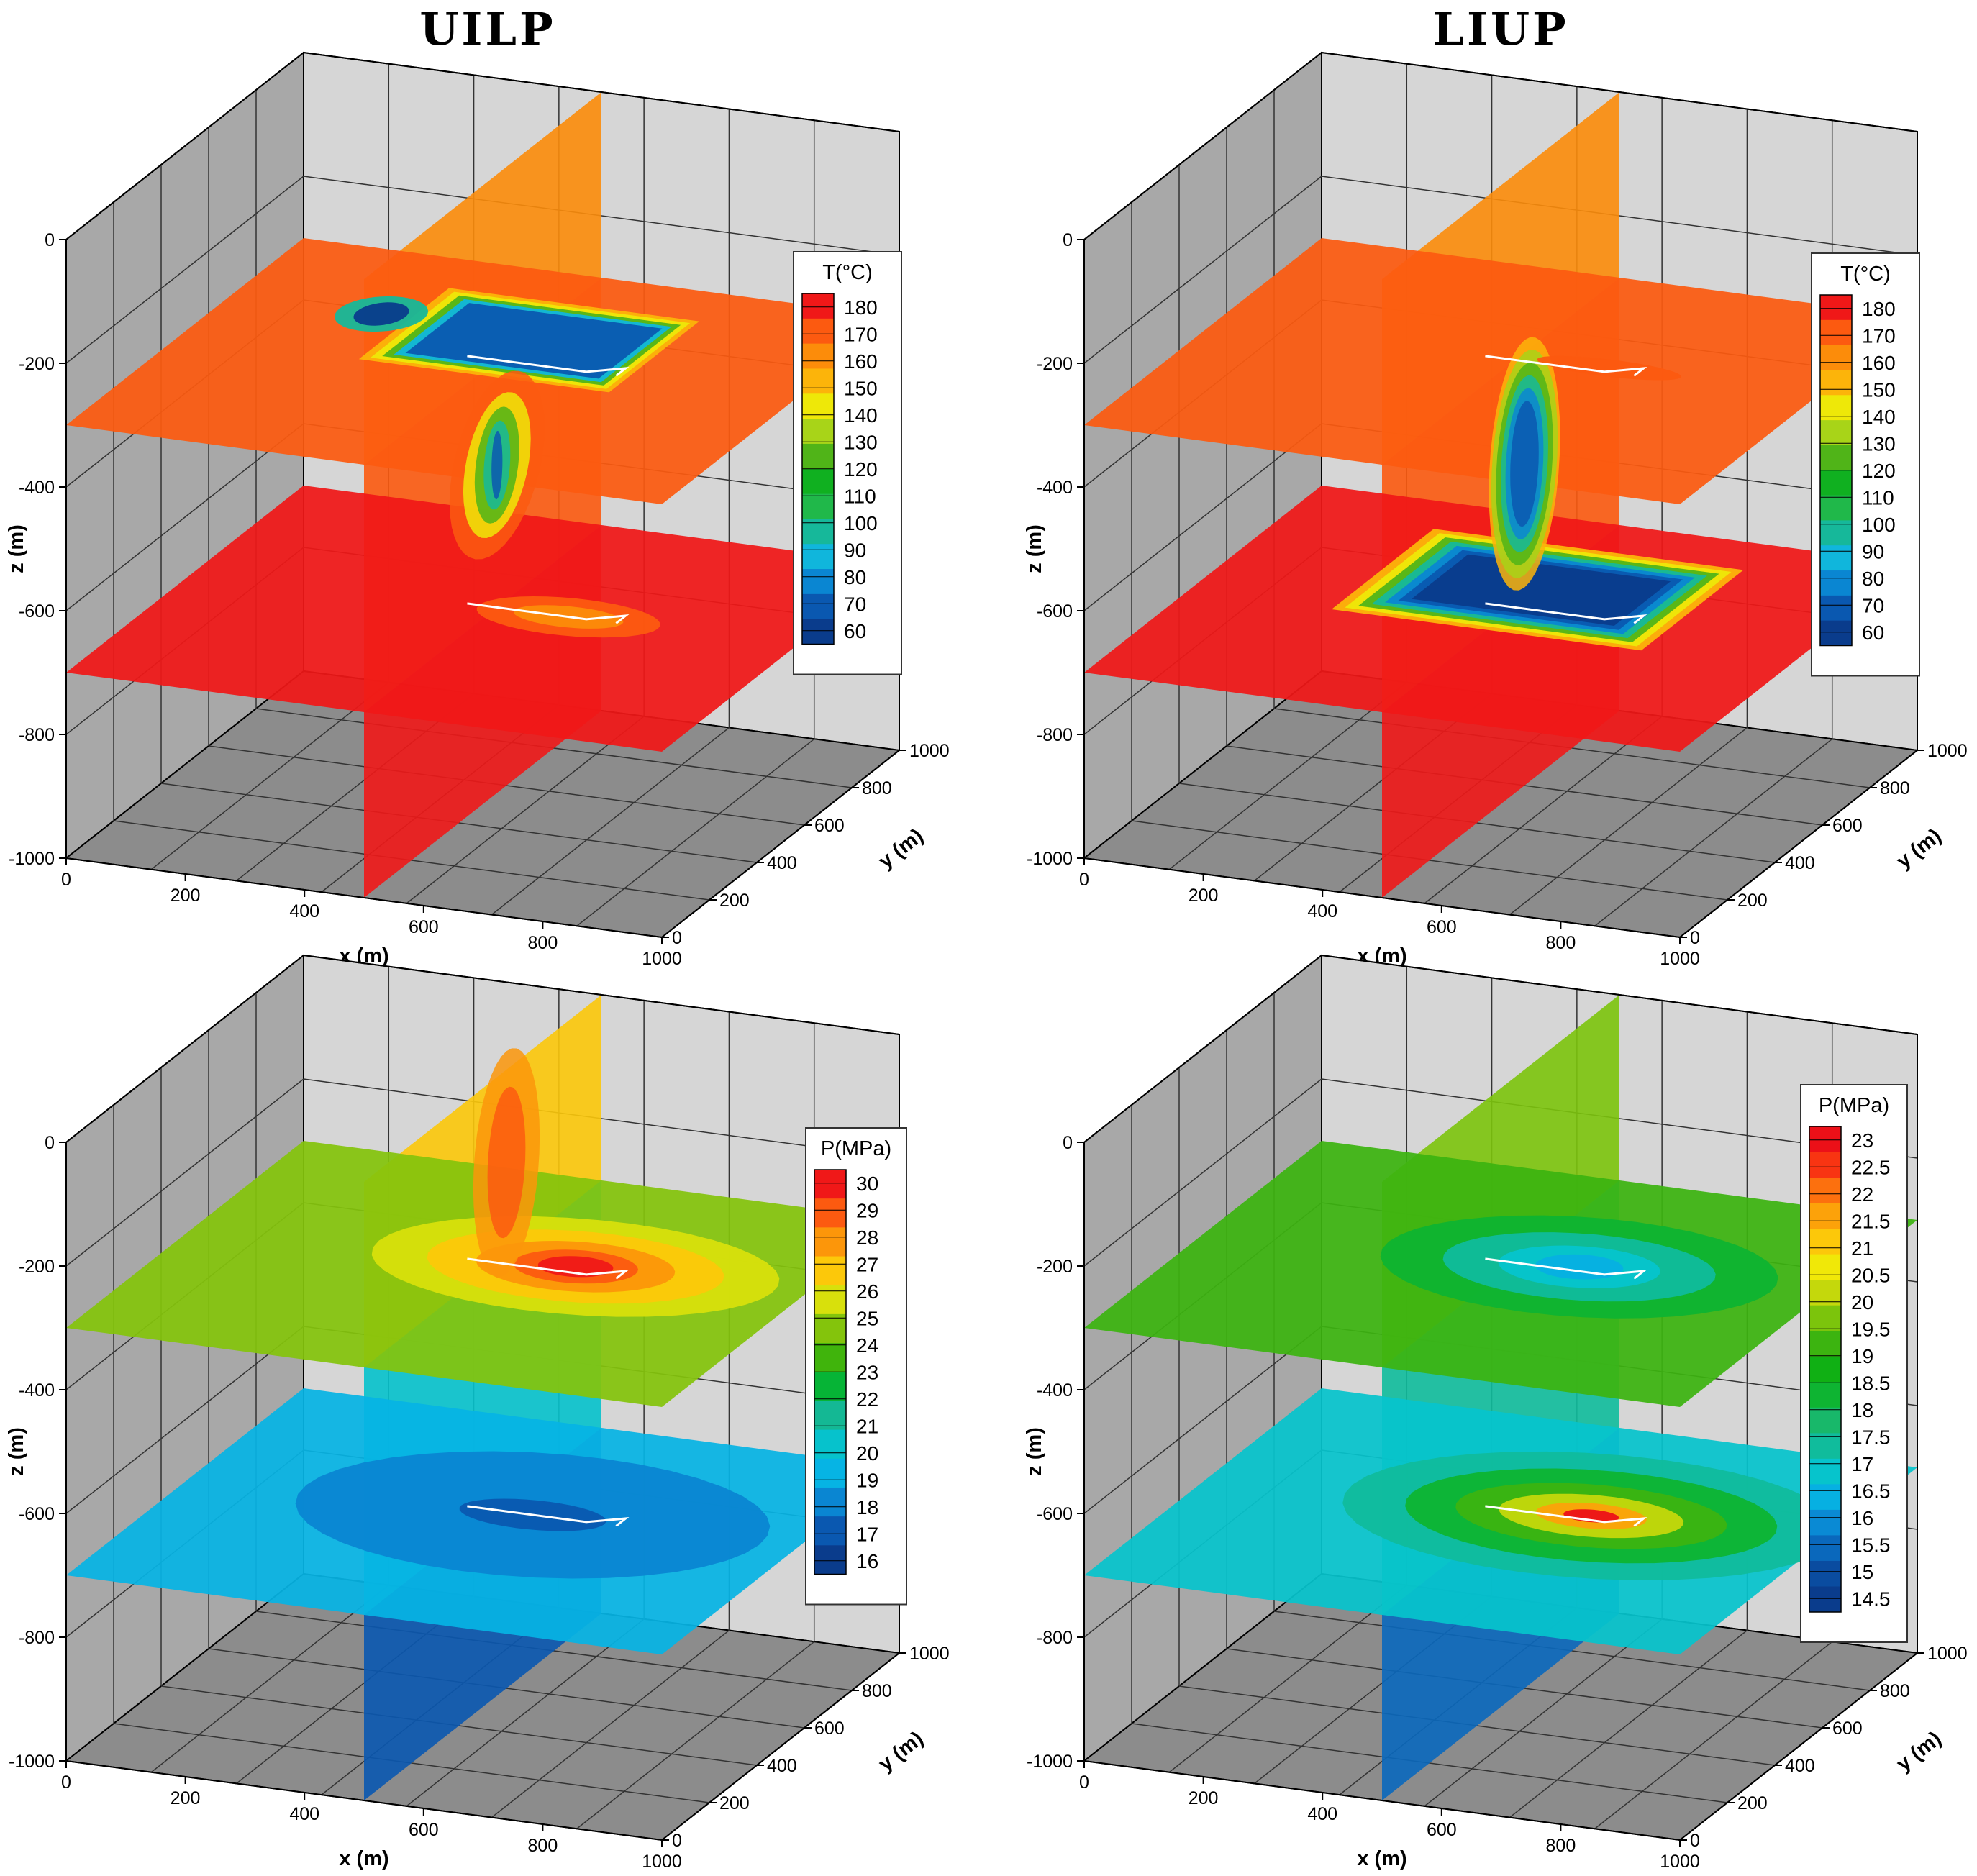 Image resolution: width=1977 pixels, height=1876 pixels. What do you see at coordinates (867, 1561) in the screenshot?
I see `legend-level-label: 16` at bounding box center [867, 1561].